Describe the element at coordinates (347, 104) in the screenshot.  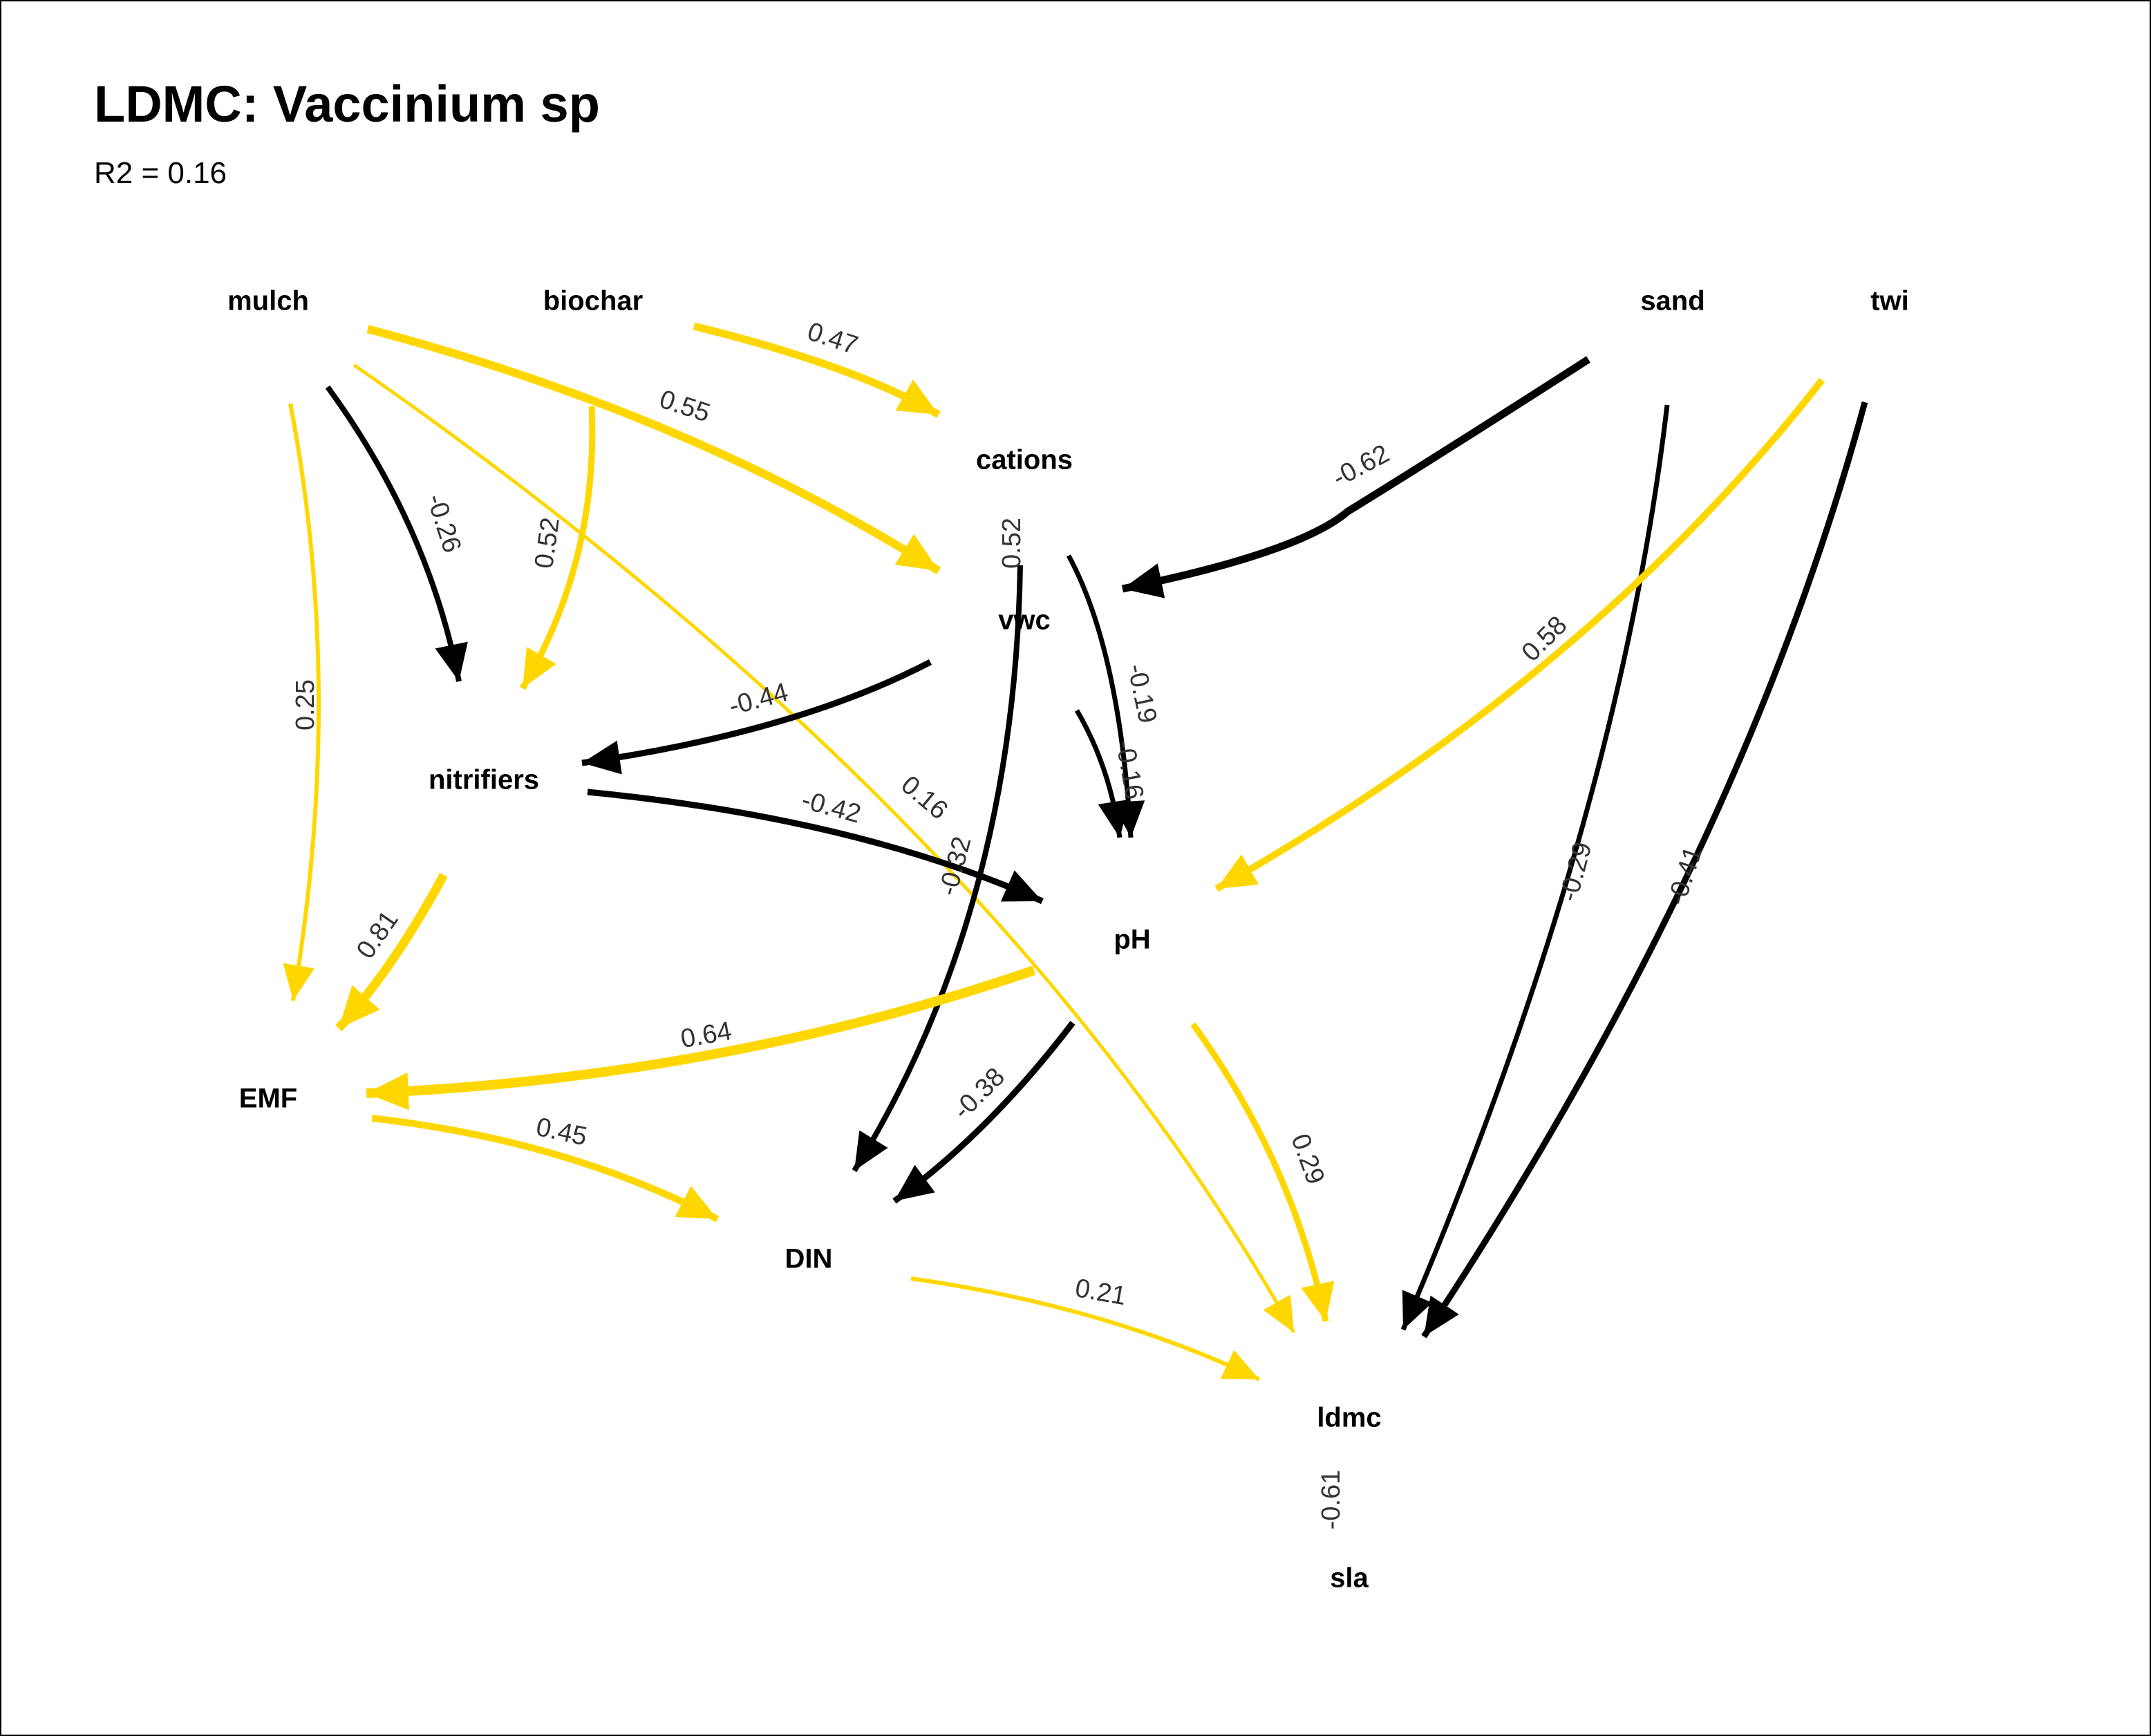
I see `page-title: LDMC: Vaccinium sp` at that location.